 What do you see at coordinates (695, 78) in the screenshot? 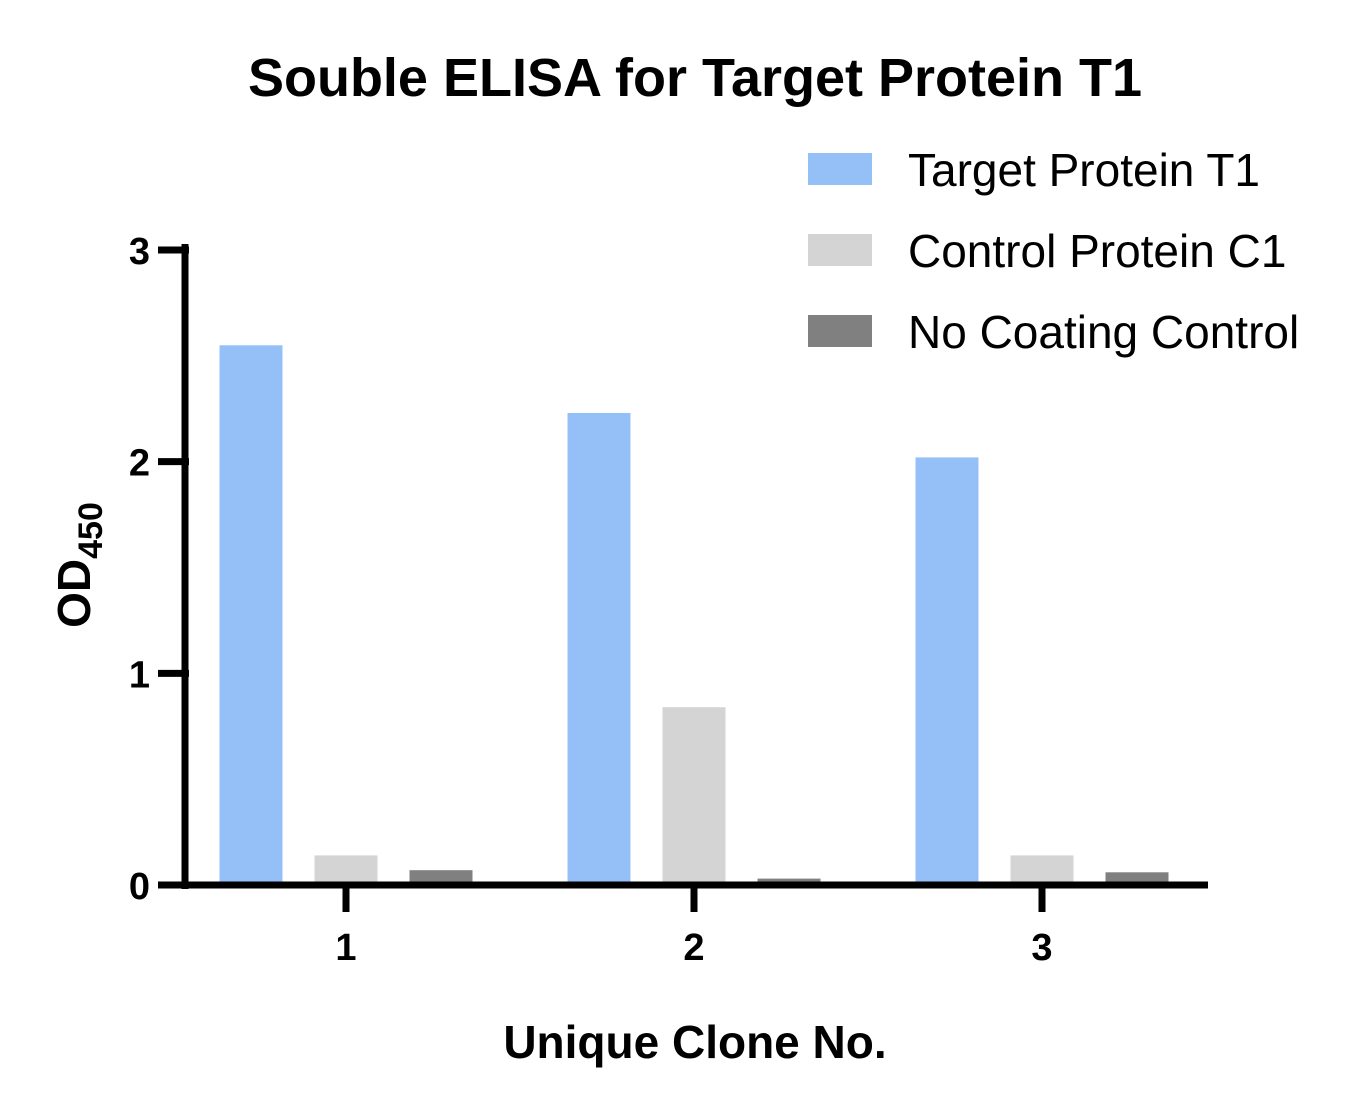
I see `chart-title: Souble ELISA for Target Protein T1` at bounding box center [695, 78].